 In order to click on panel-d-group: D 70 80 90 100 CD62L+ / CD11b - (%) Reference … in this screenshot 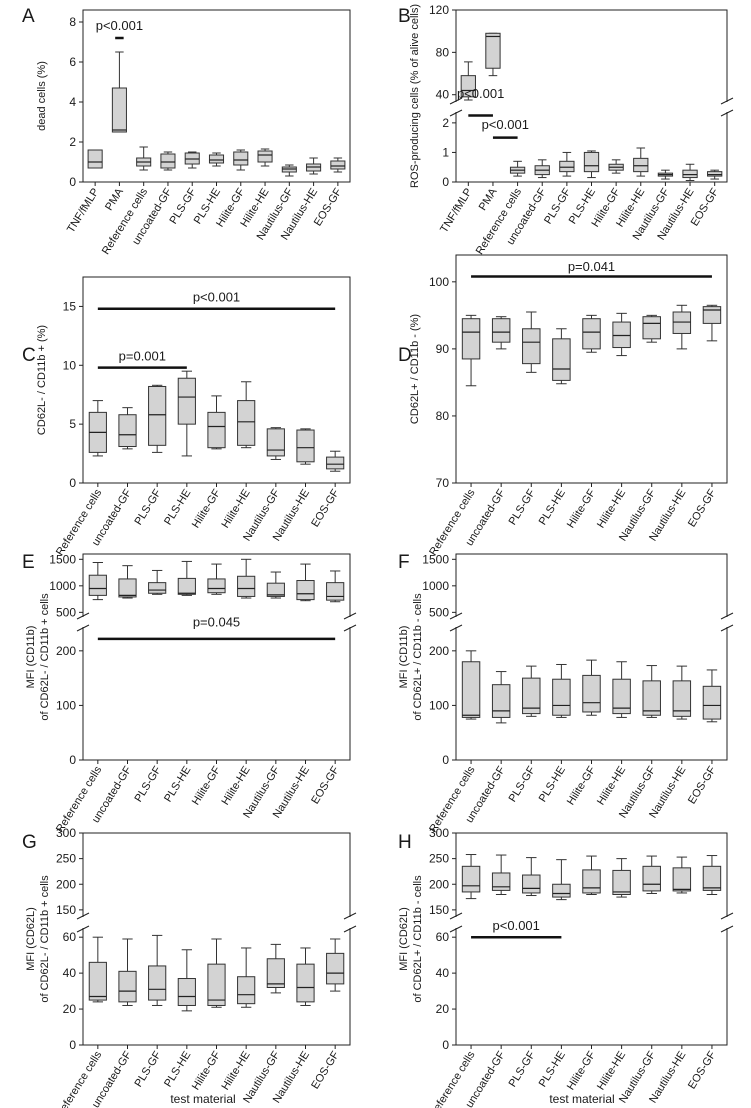, I will do `click(563, 406)`.